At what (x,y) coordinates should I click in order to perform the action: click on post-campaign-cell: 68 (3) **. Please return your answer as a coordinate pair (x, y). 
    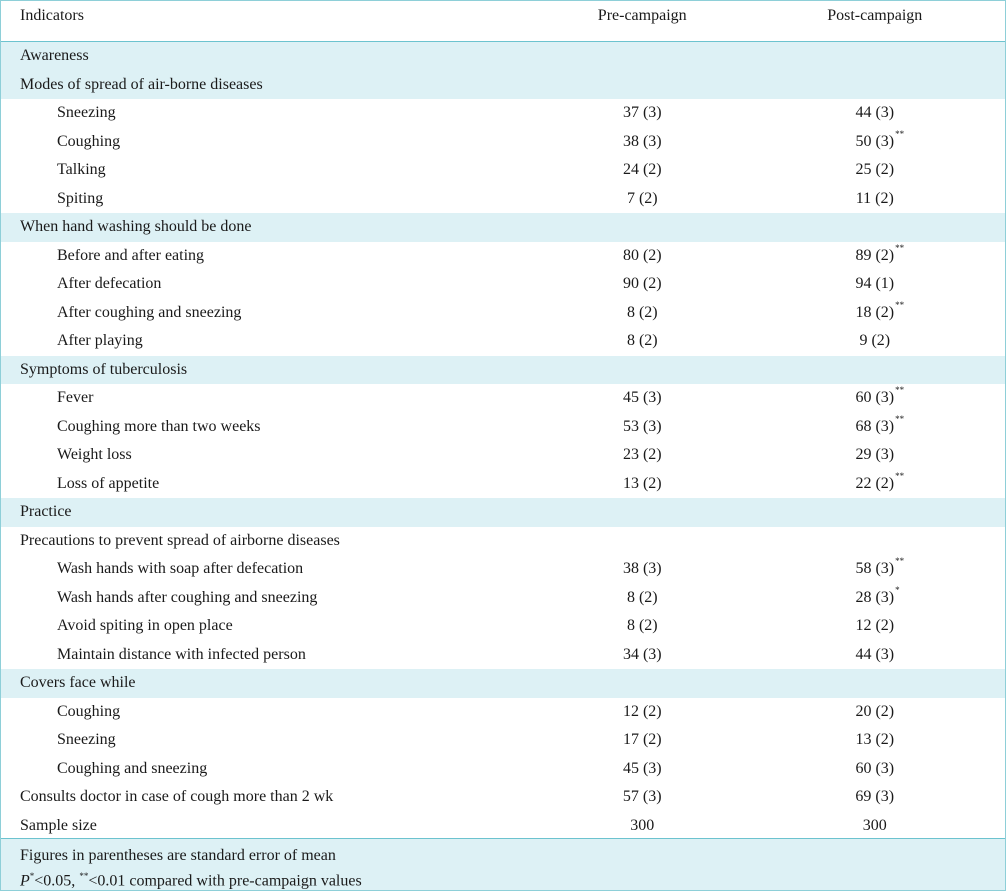
    Looking at the image, I should click on (875, 425).